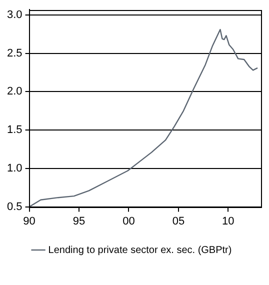  I want to click on x-tick-label: 95, so click(79, 221).